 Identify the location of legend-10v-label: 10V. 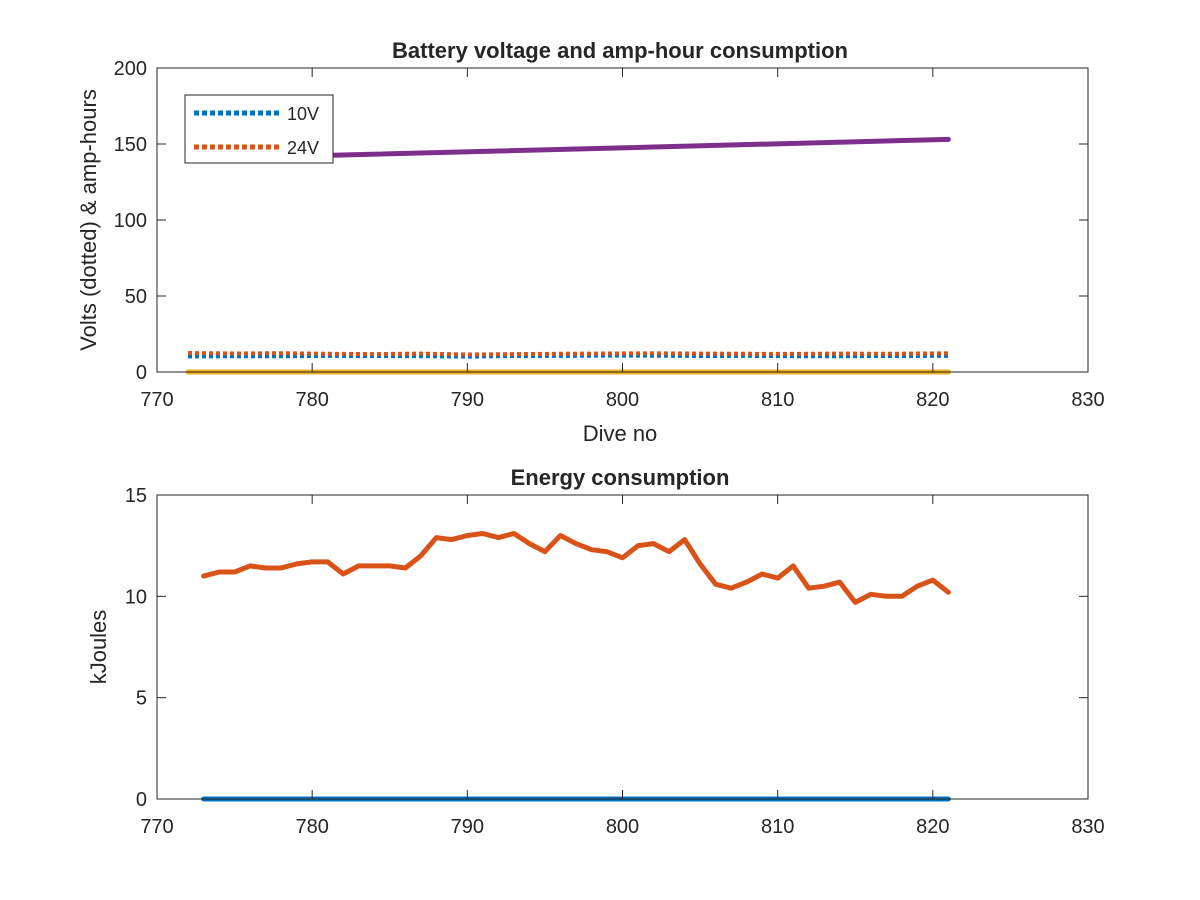
(303, 114).